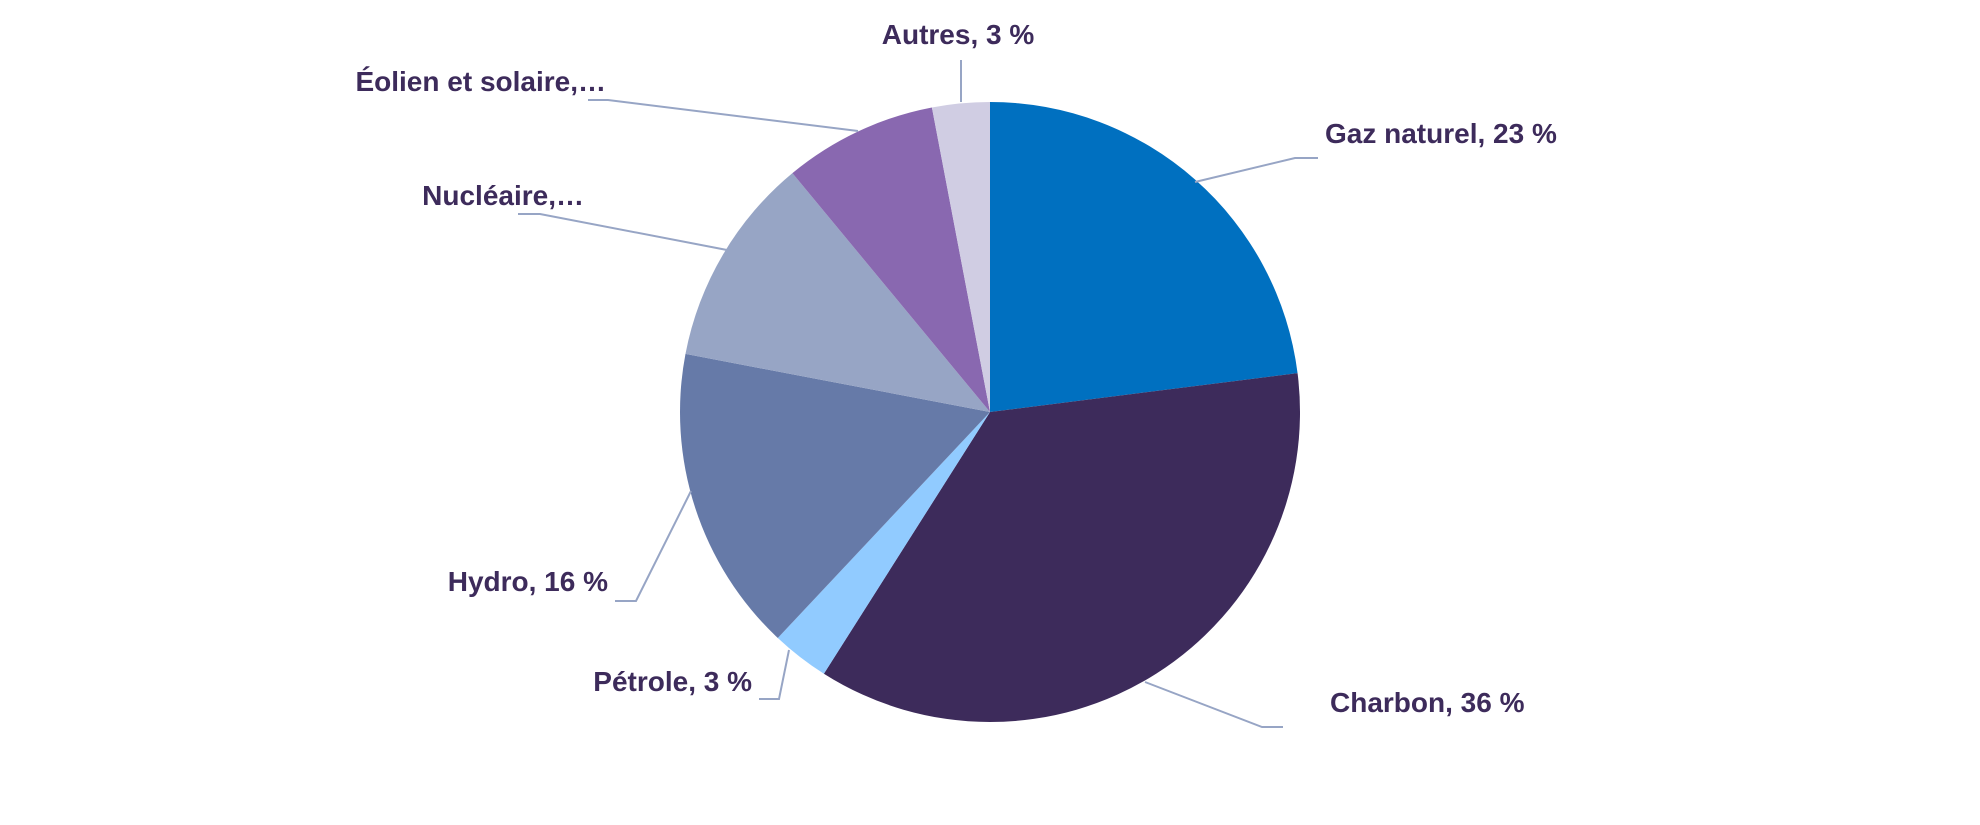 This screenshot has width=1980, height=825. Describe the element at coordinates (672, 681) in the screenshot. I see `slice-label-3: Pétrole, 3 %` at that location.